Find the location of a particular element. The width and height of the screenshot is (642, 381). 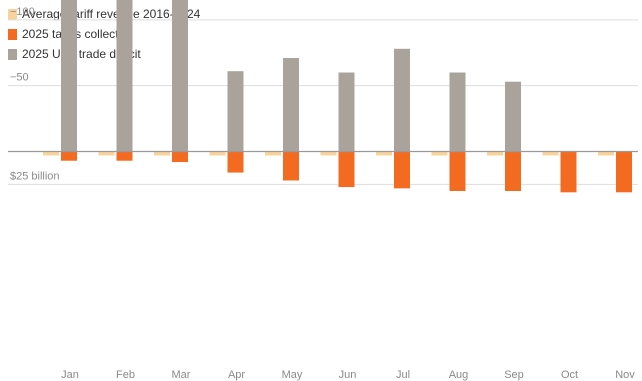

legend-item-deficit-2025: 2025 U.S. trade deficit is located at coordinates (104, 54).